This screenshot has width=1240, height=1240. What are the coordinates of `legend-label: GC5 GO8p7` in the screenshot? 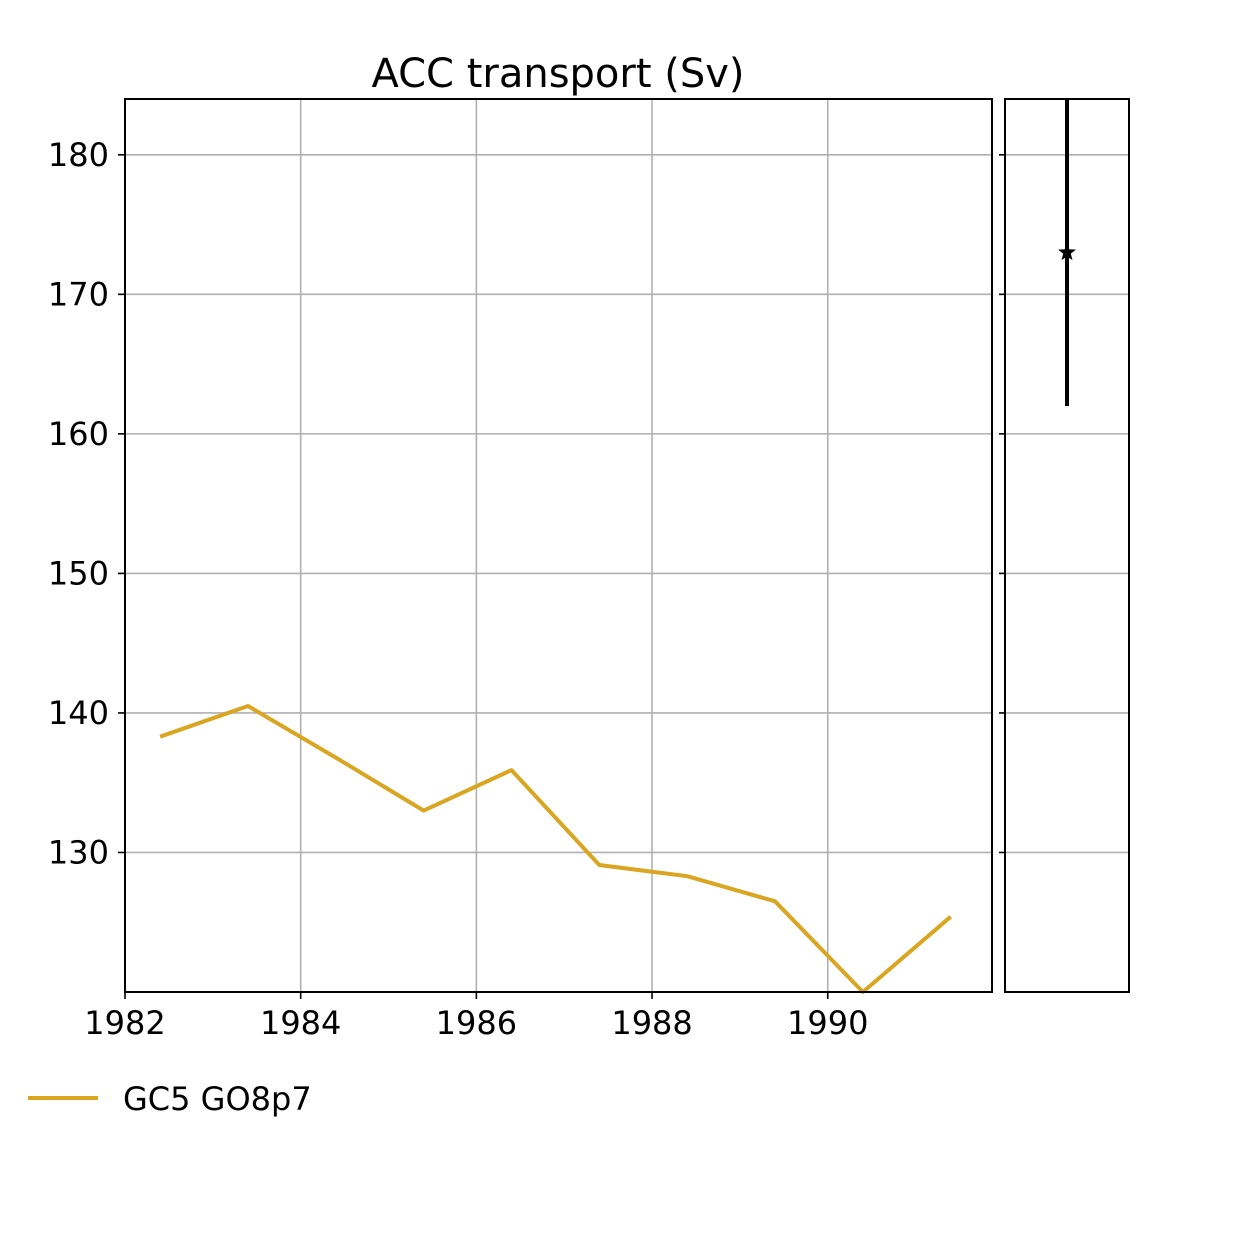 It's located at (217, 1099).